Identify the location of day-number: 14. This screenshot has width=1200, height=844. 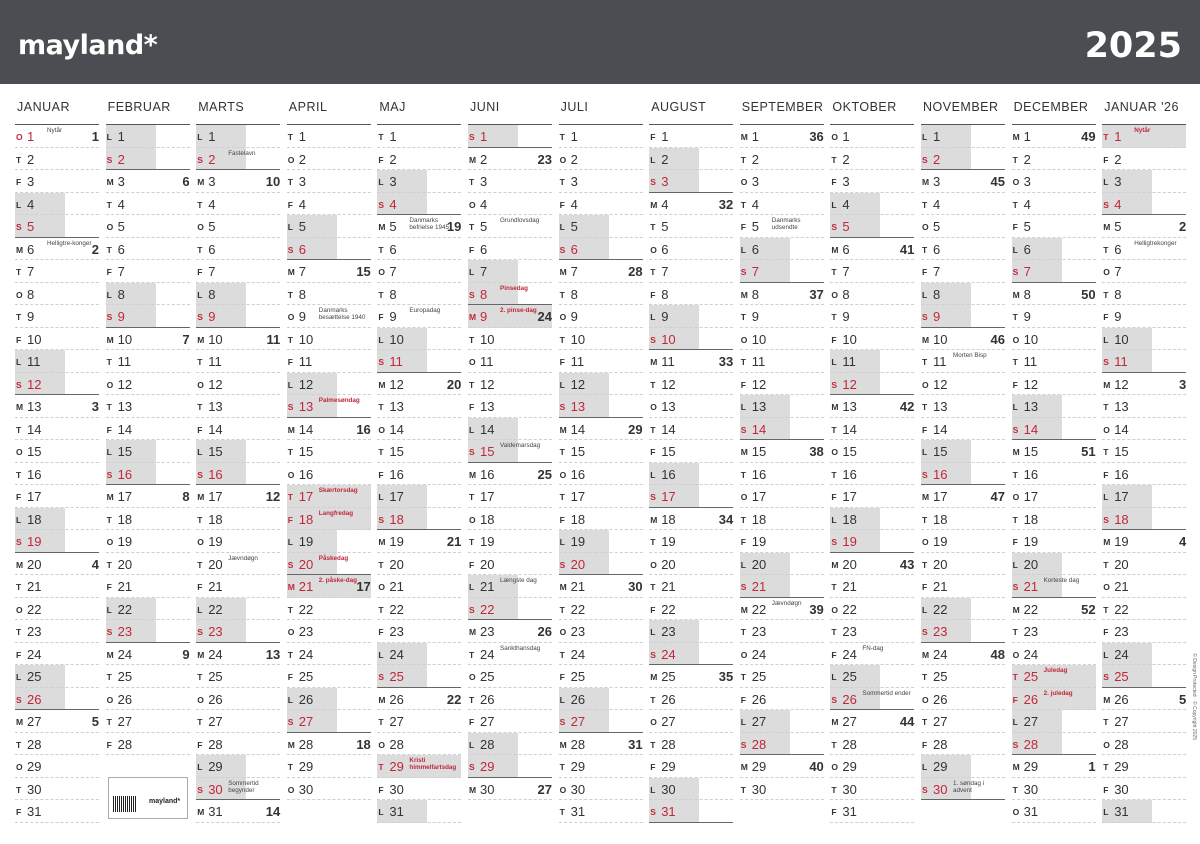
(668, 429).